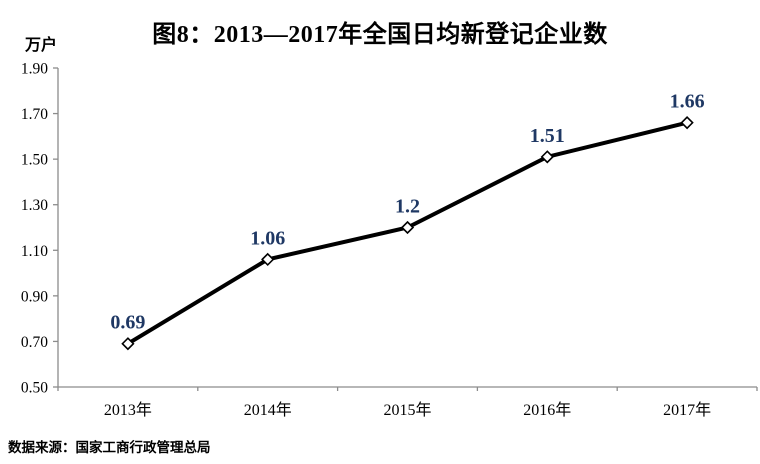  Describe the element at coordinates (268, 410) in the screenshot. I see `x-axis-label: 2014年` at that location.